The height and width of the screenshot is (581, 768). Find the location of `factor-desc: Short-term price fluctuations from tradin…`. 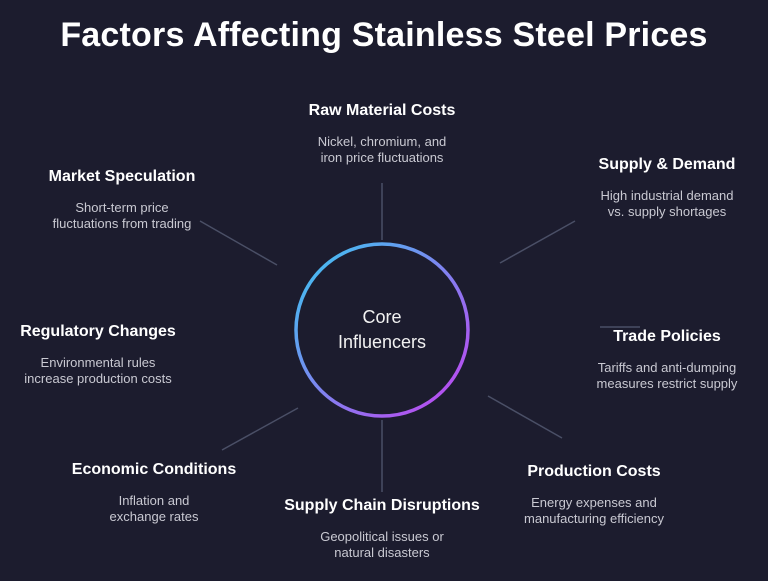

factor-desc: Short-term price fluctuations from tradin… is located at coordinates (122, 215).